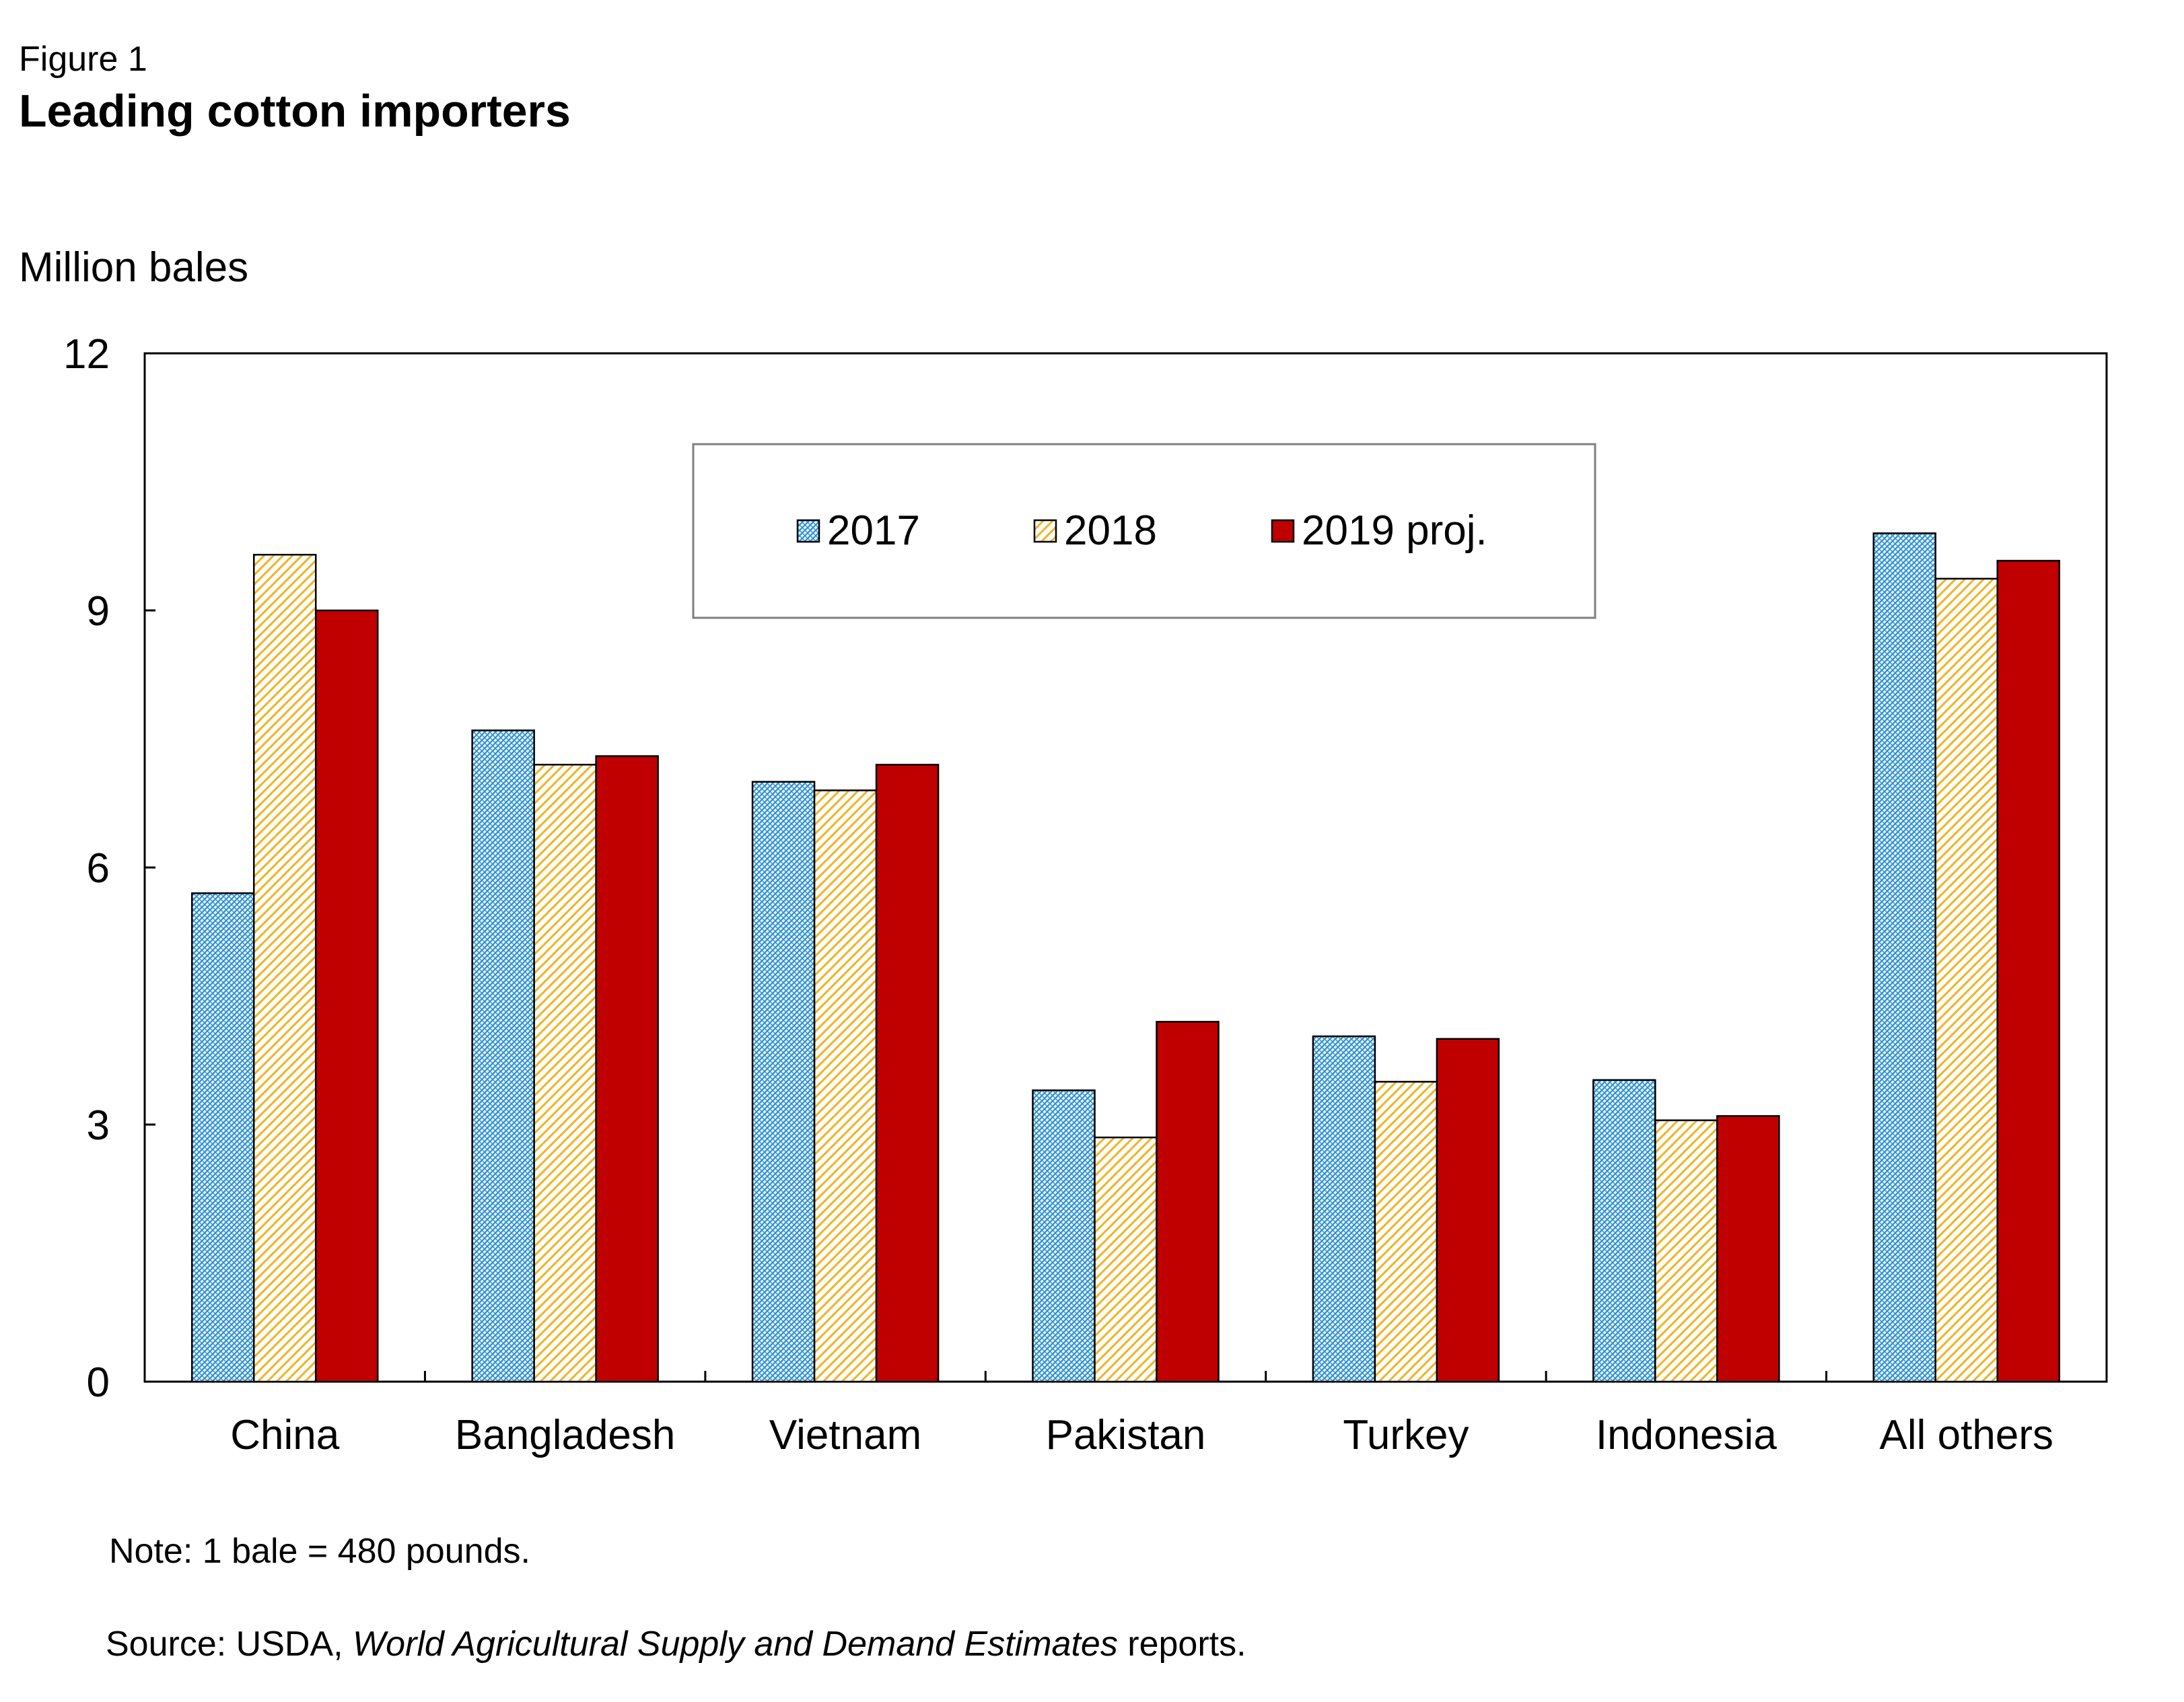  I want to click on legend-swatch-2018, so click(1045, 531).